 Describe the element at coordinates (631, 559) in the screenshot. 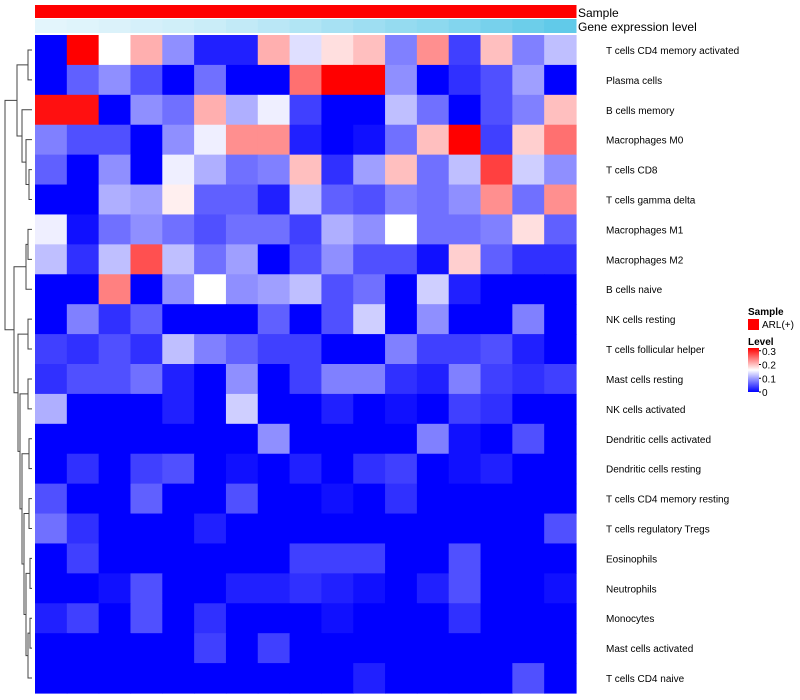

I see `row-label: Eosinophils` at that location.